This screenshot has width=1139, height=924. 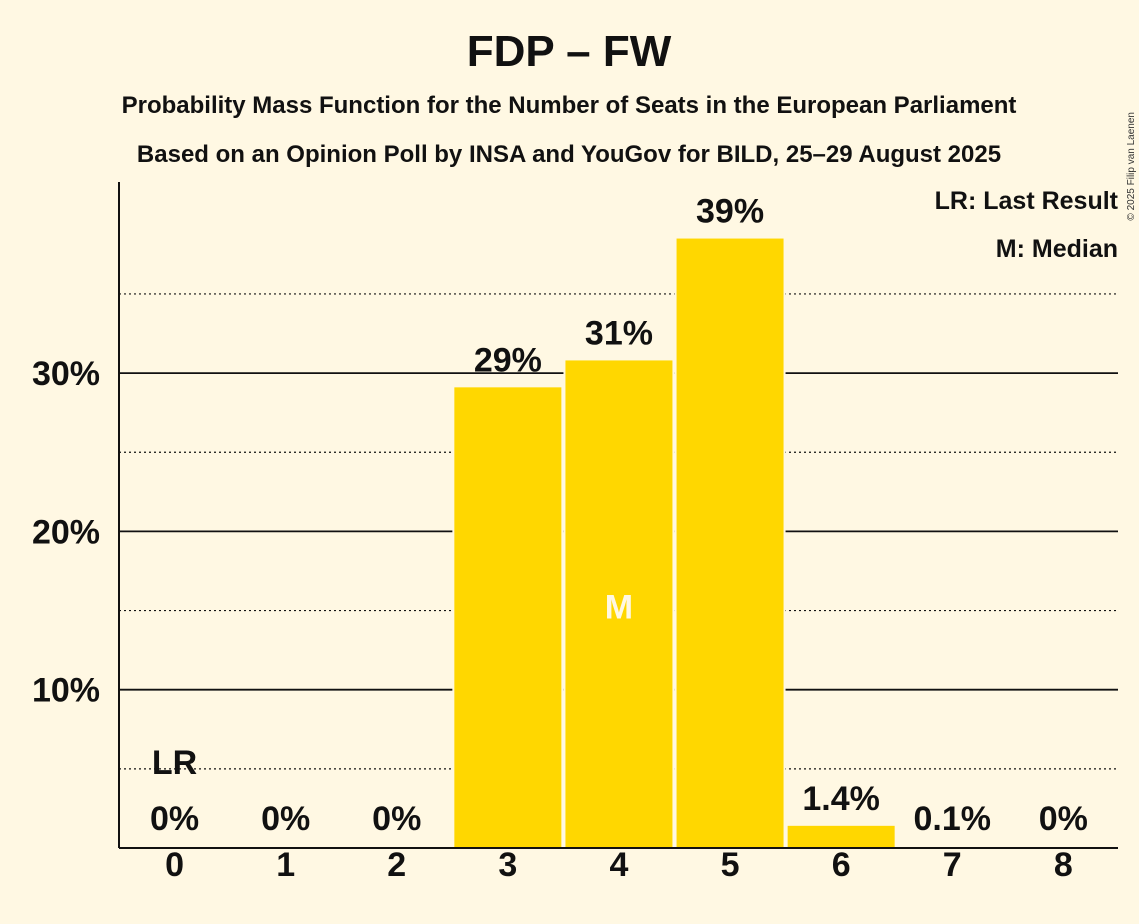 What do you see at coordinates (953, 819) in the screenshot?
I see `value-label: 0.1%` at bounding box center [953, 819].